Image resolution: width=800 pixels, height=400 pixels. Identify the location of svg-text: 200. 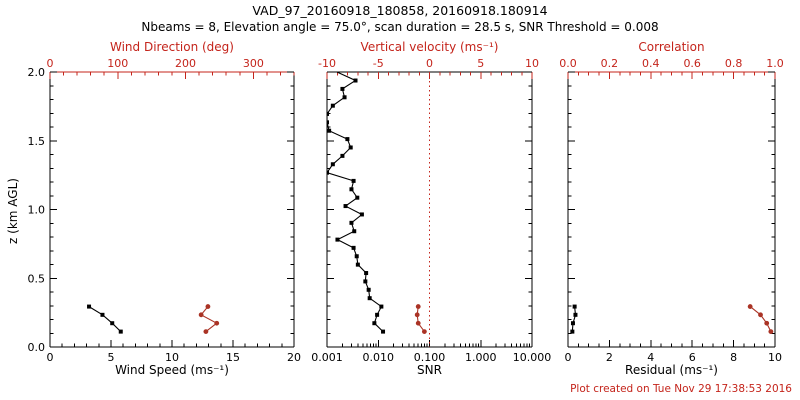
(185, 63).